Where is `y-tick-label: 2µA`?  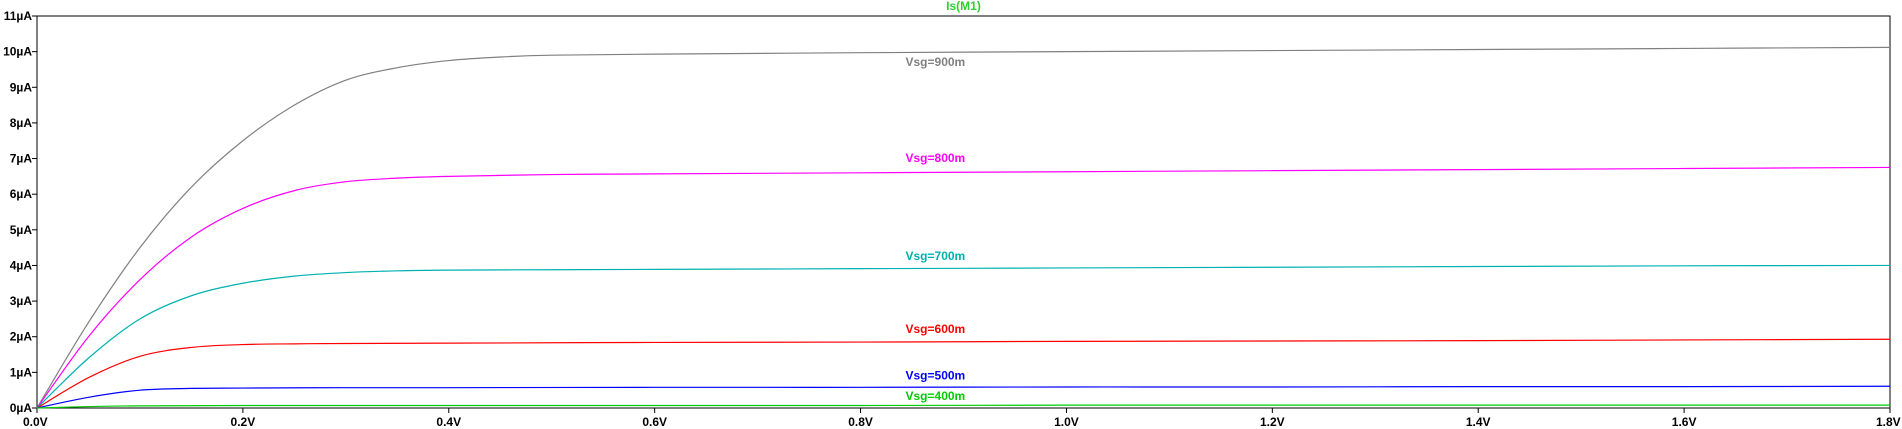
y-tick-label: 2µA is located at coordinates (21, 337).